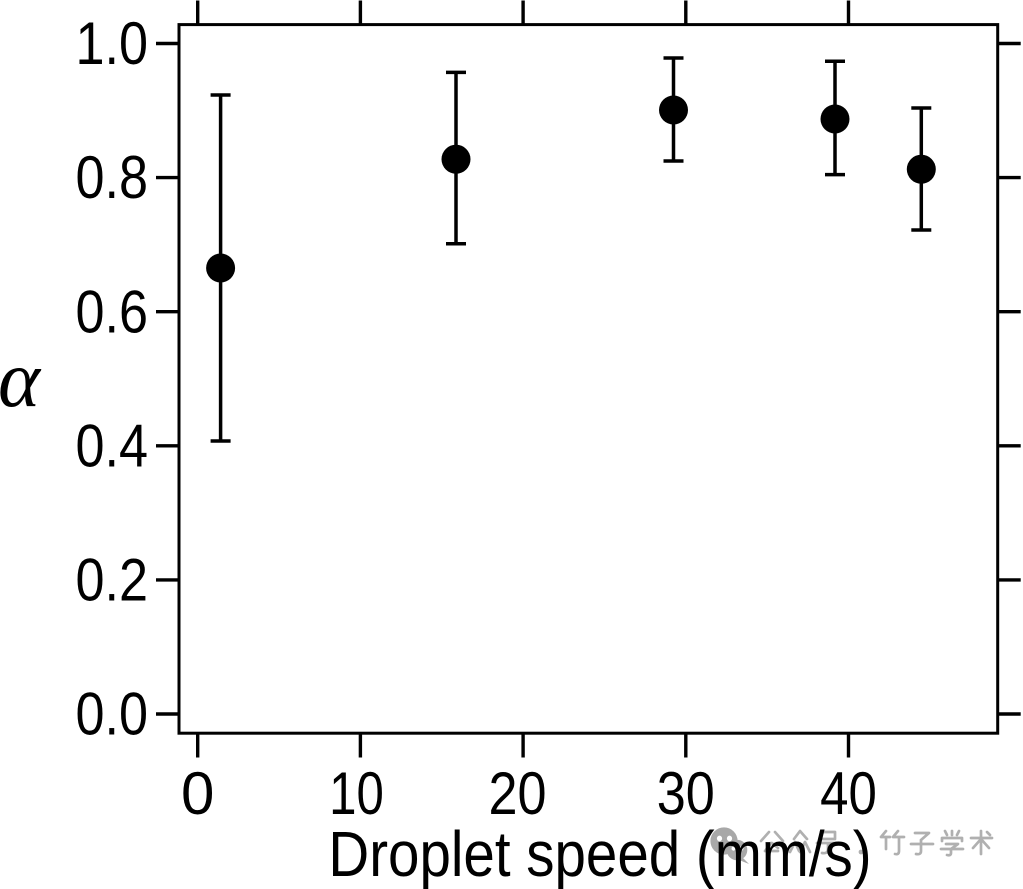 The width and height of the screenshot is (1023, 889). What do you see at coordinates (111, 43) in the screenshot?
I see `svg-text: 1.0` at bounding box center [111, 43].